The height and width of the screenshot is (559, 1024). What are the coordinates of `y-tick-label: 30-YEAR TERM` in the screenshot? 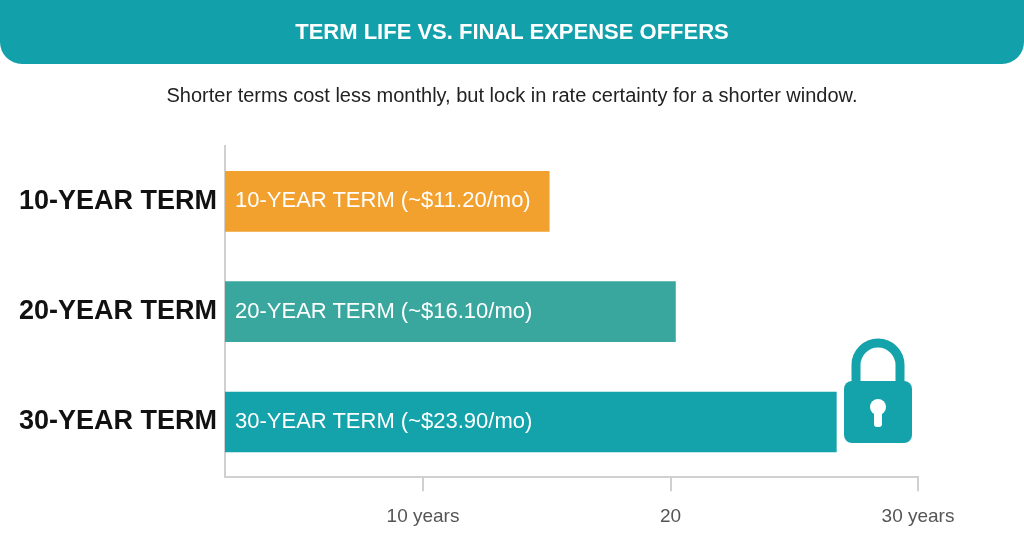 It's located at (117, 420).